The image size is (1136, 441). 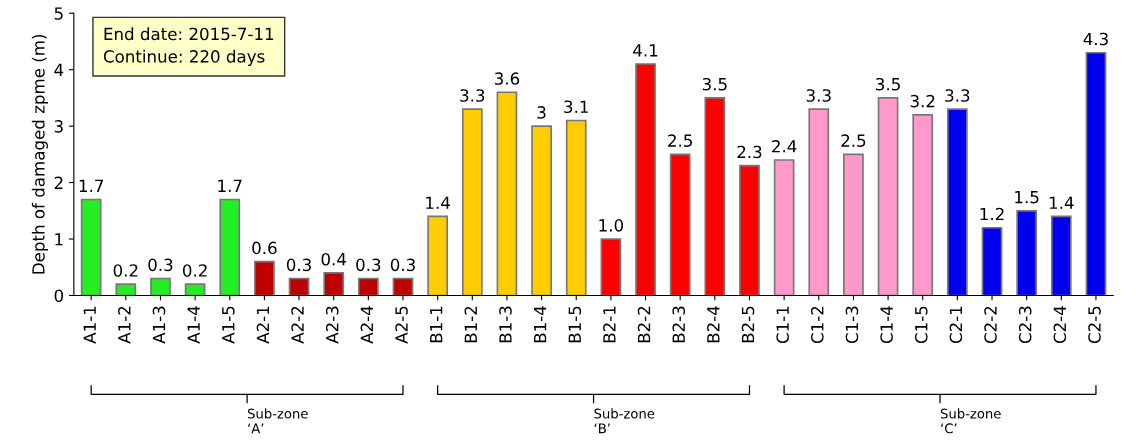 What do you see at coordinates (644, 324) in the screenshot?
I see `x-tick-label: B2-2` at bounding box center [644, 324].